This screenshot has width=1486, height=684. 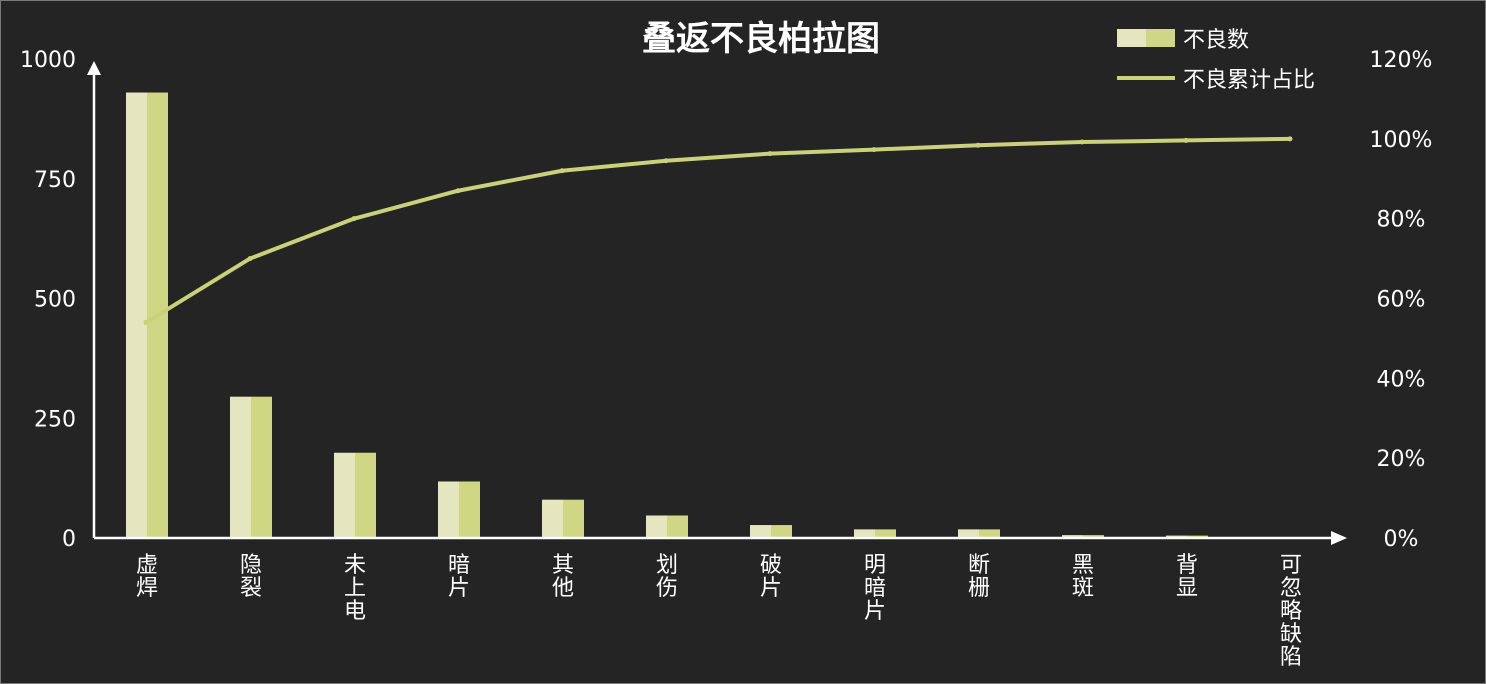 I want to click on legend-label-line: 不良累计占比, so click(x=1249, y=80).